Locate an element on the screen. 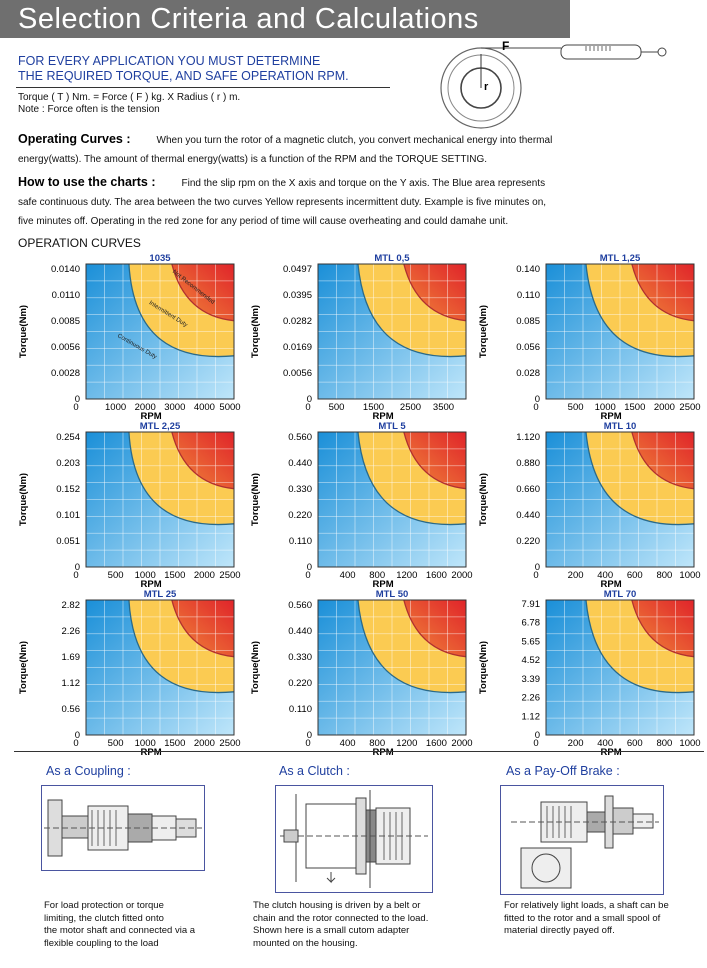 The height and width of the screenshot is (968, 707). torque-figure: F r is located at coordinates (553, 84).